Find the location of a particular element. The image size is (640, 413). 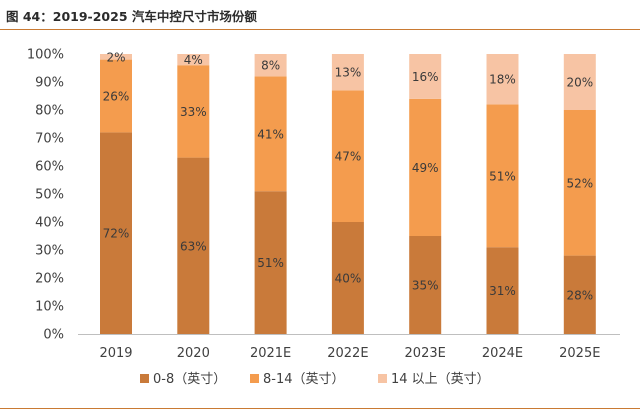

data-label: 40% is located at coordinates (348, 279).